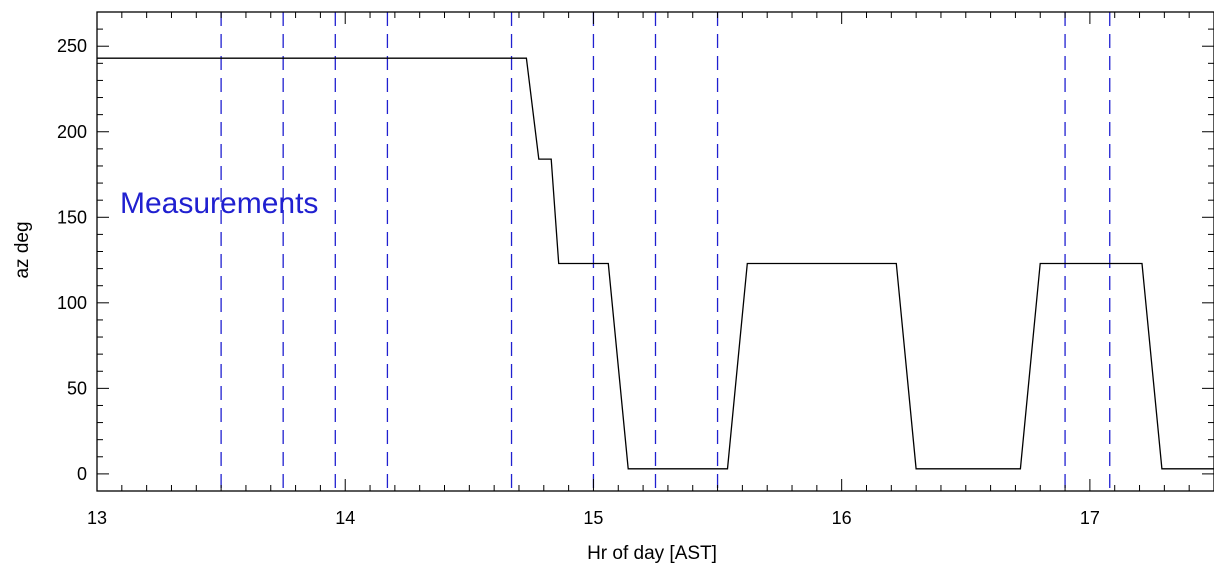  What do you see at coordinates (219, 203) in the screenshot?
I see `measurements-annotation: Measurements` at bounding box center [219, 203].